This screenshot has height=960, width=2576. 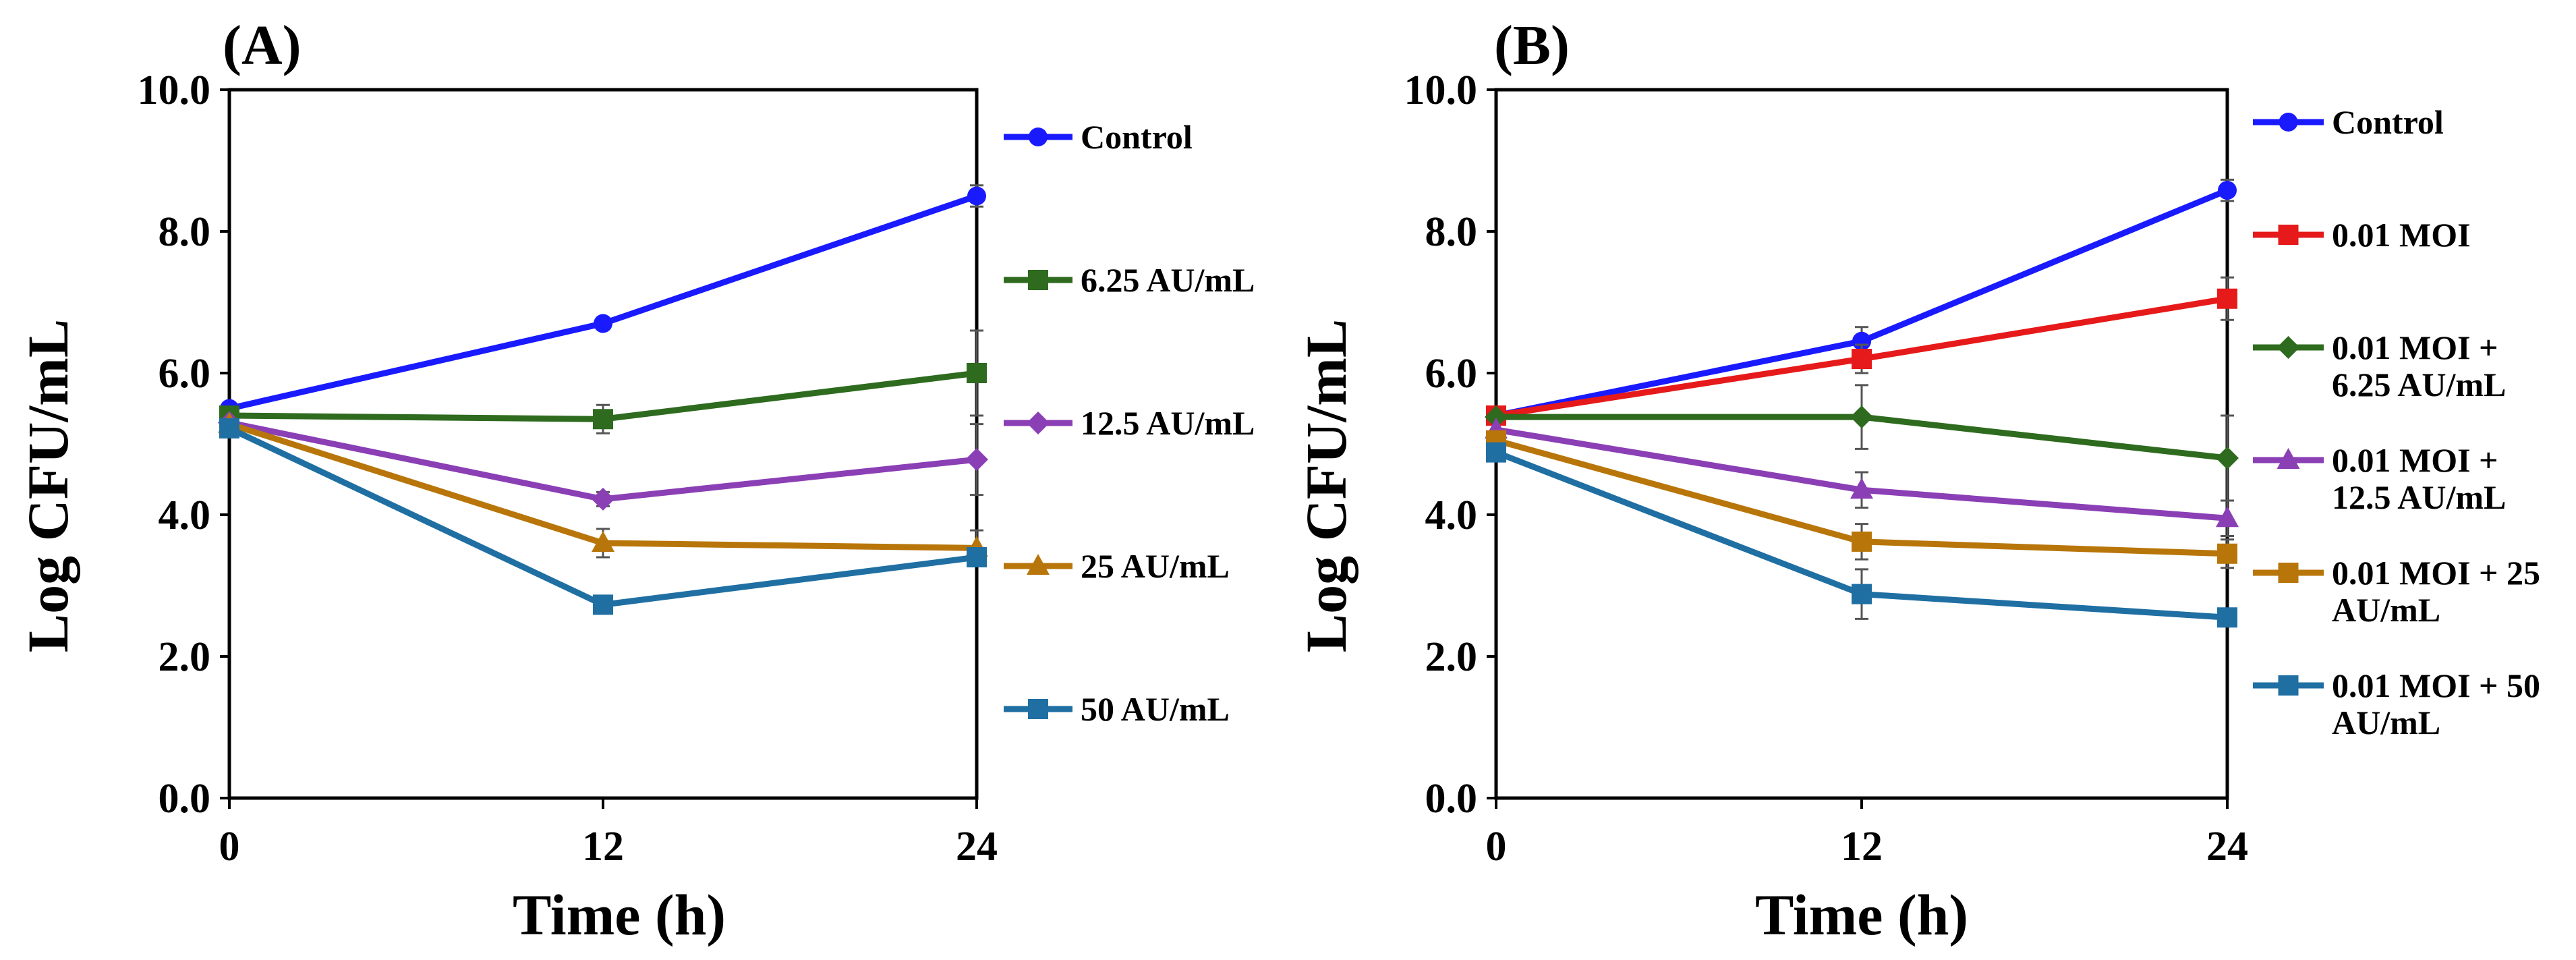 I want to click on legend-label: 0.01 MOI + 50, so click(x=2436, y=685).